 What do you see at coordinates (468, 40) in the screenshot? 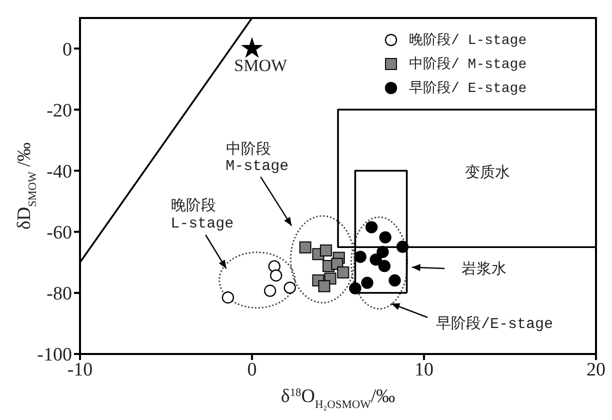
I see `legend-label: 晚阶段/ L-stage` at bounding box center [468, 40].